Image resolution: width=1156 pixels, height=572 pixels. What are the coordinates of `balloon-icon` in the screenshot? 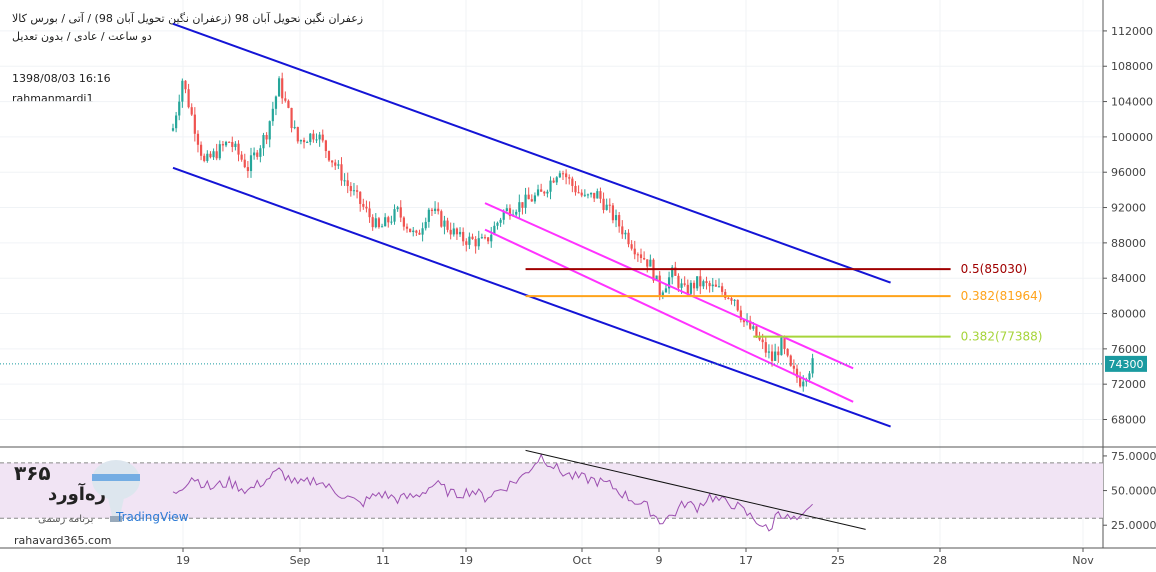 It's located at (116, 491).